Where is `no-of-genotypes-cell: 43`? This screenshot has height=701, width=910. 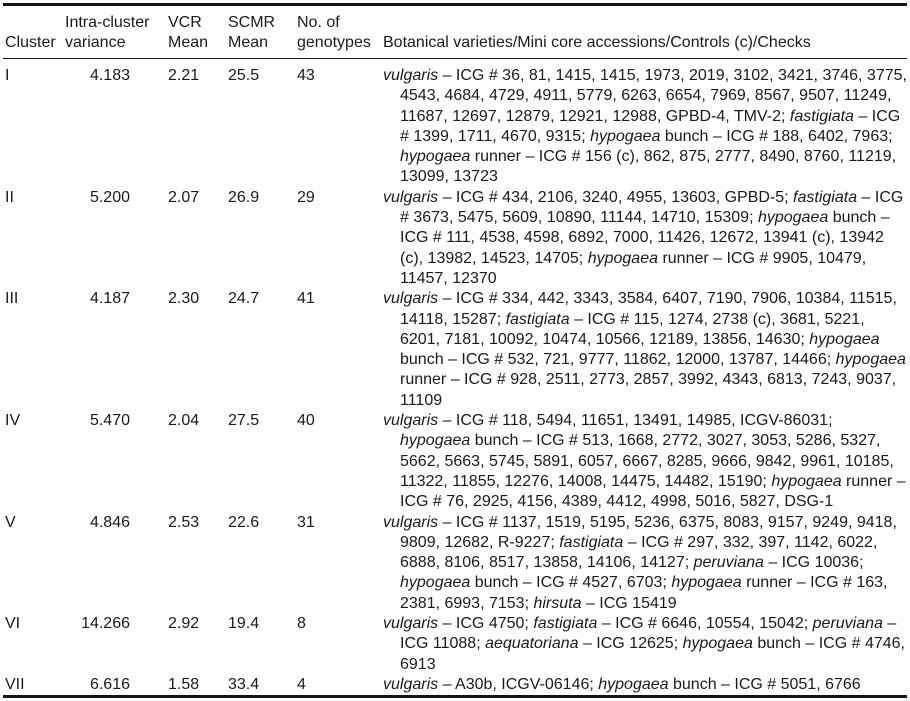 no-of-genotypes-cell: 43 is located at coordinates (306, 75).